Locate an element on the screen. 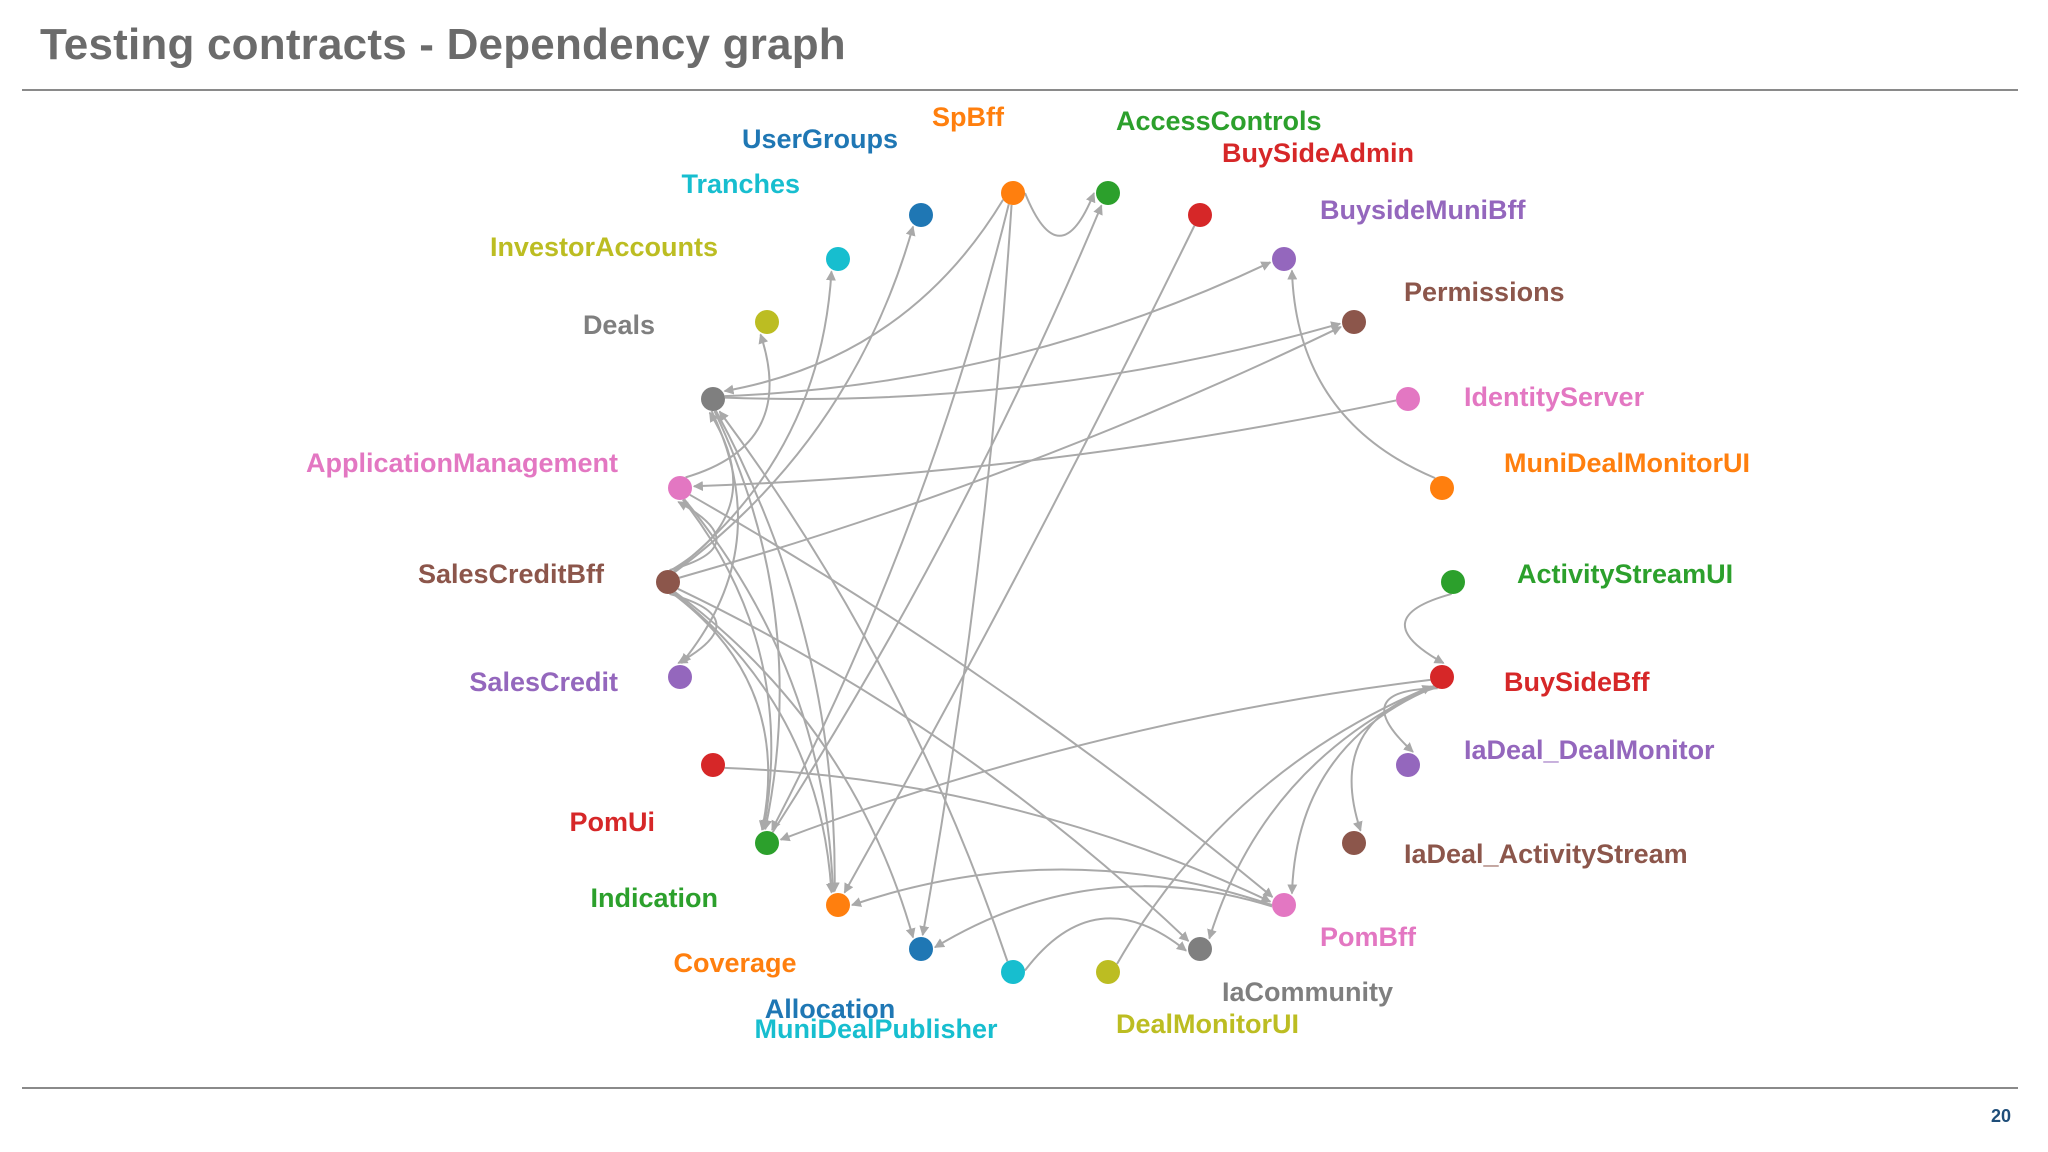 Image resolution: width=2048 pixels, height=1152 pixels. node-label-IaDeal_ActivityStream: IaDeal_ActivityStream is located at coordinates (1546, 854).